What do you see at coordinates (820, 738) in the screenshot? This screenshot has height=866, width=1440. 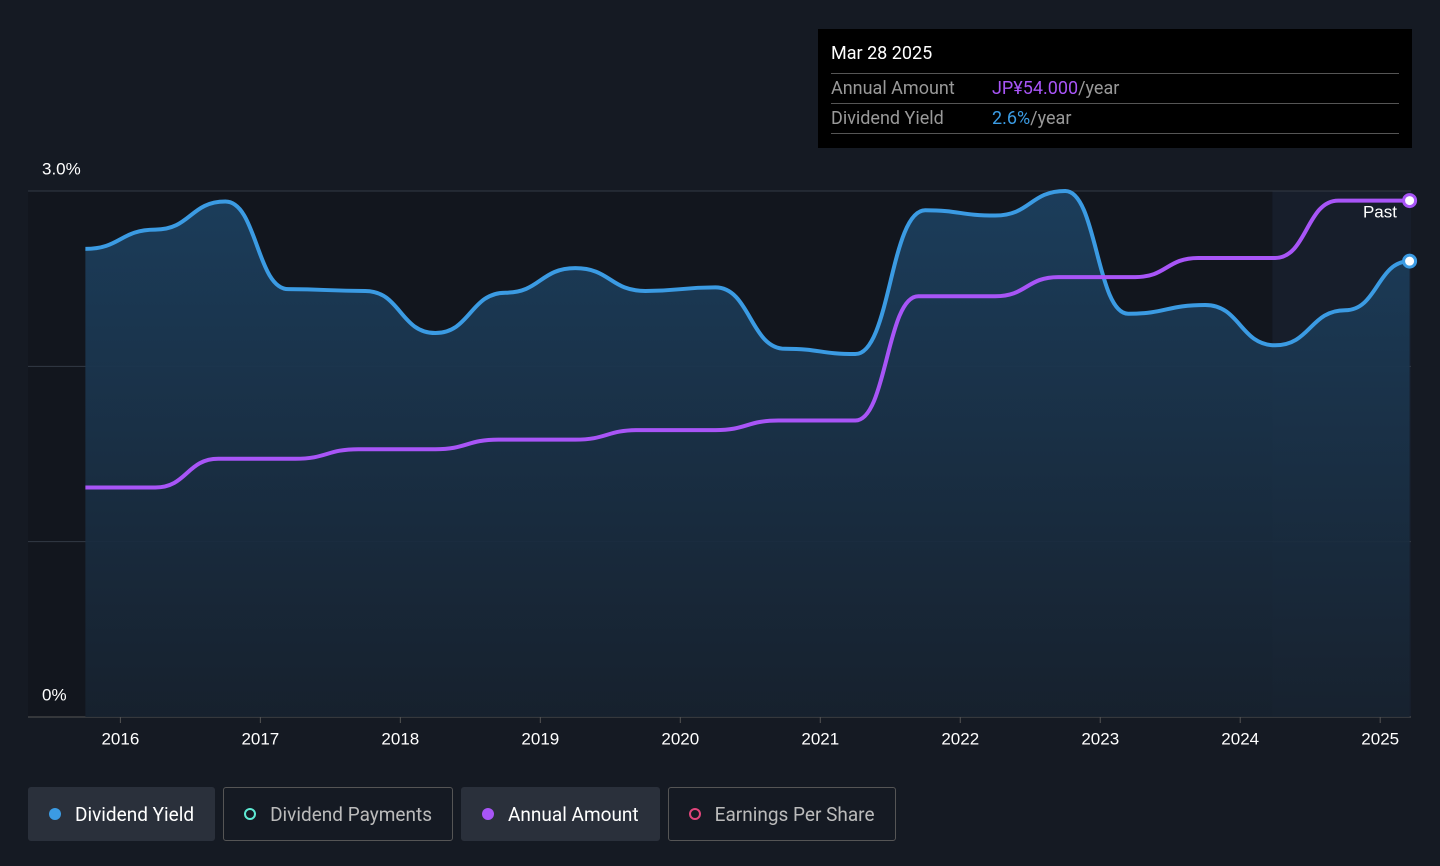 I see `x-tick-label: 2021` at bounding box center [820, 738].